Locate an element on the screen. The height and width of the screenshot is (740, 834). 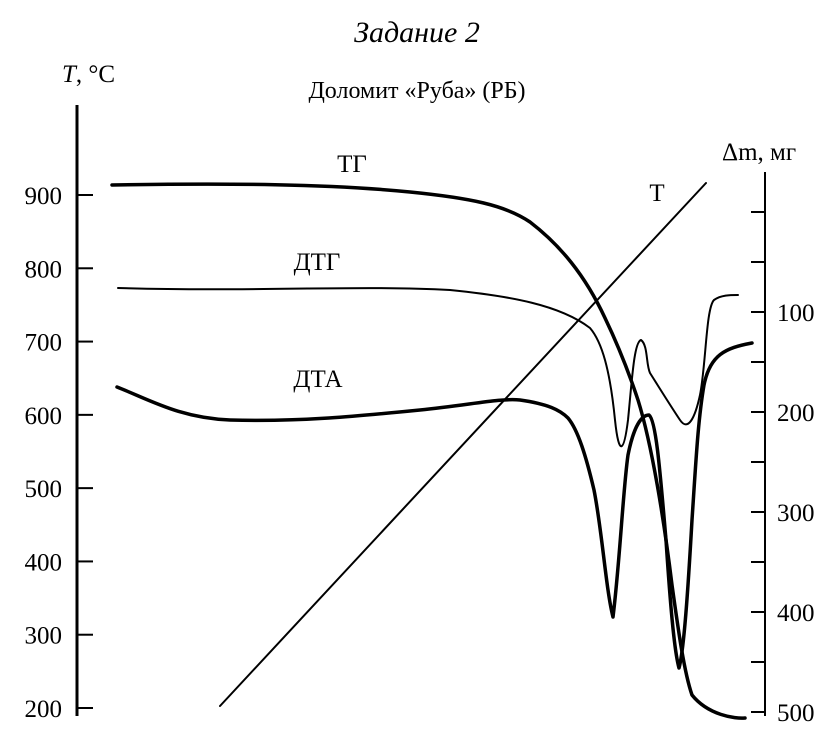
left-axis-tick-label: 800 is located at coordinates (44, 269).